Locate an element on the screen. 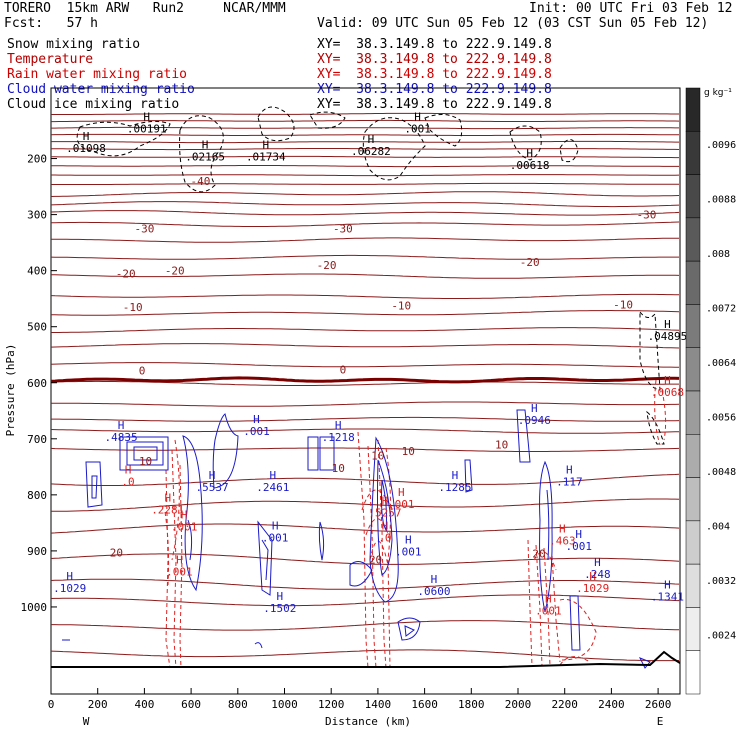 The image size is (740, 740). snow-max-value: .04895 is located at coordinates (668, 336).